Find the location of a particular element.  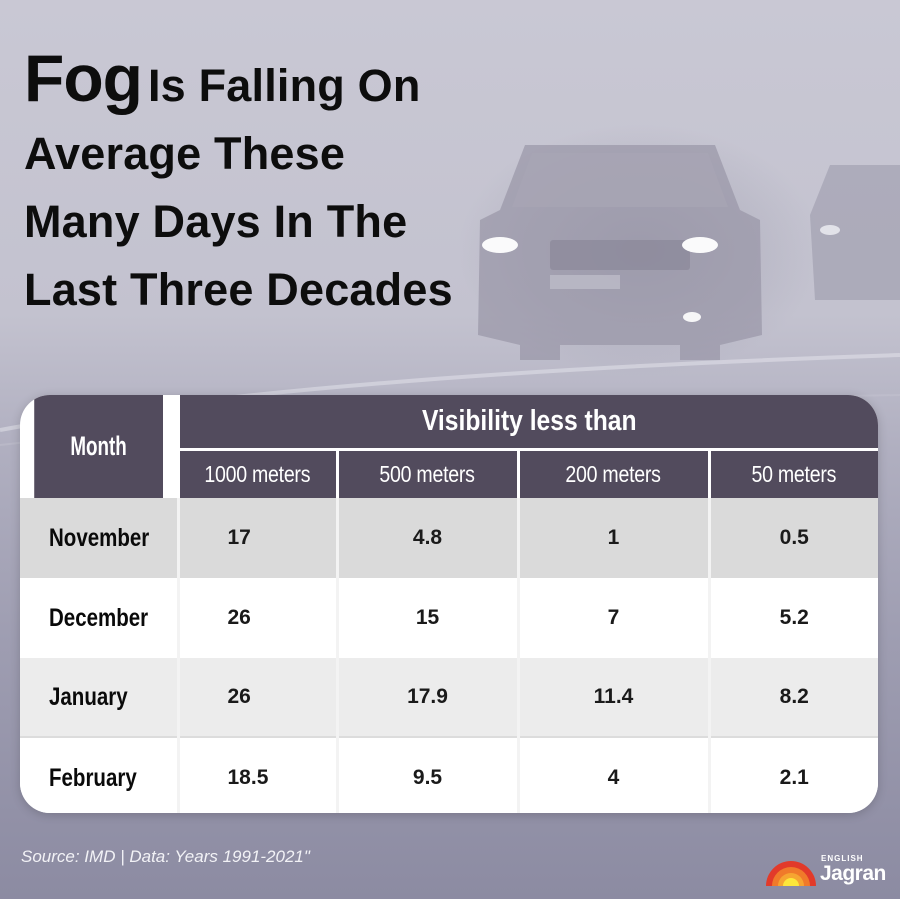

title-line-3: Many Days In The is located at coordinates (216, 221).